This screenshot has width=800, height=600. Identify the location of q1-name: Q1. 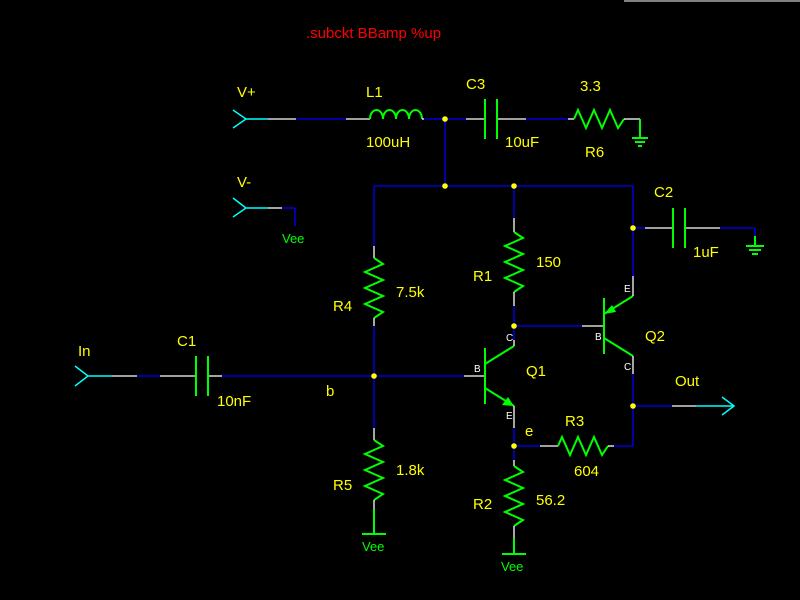
(536, 371).